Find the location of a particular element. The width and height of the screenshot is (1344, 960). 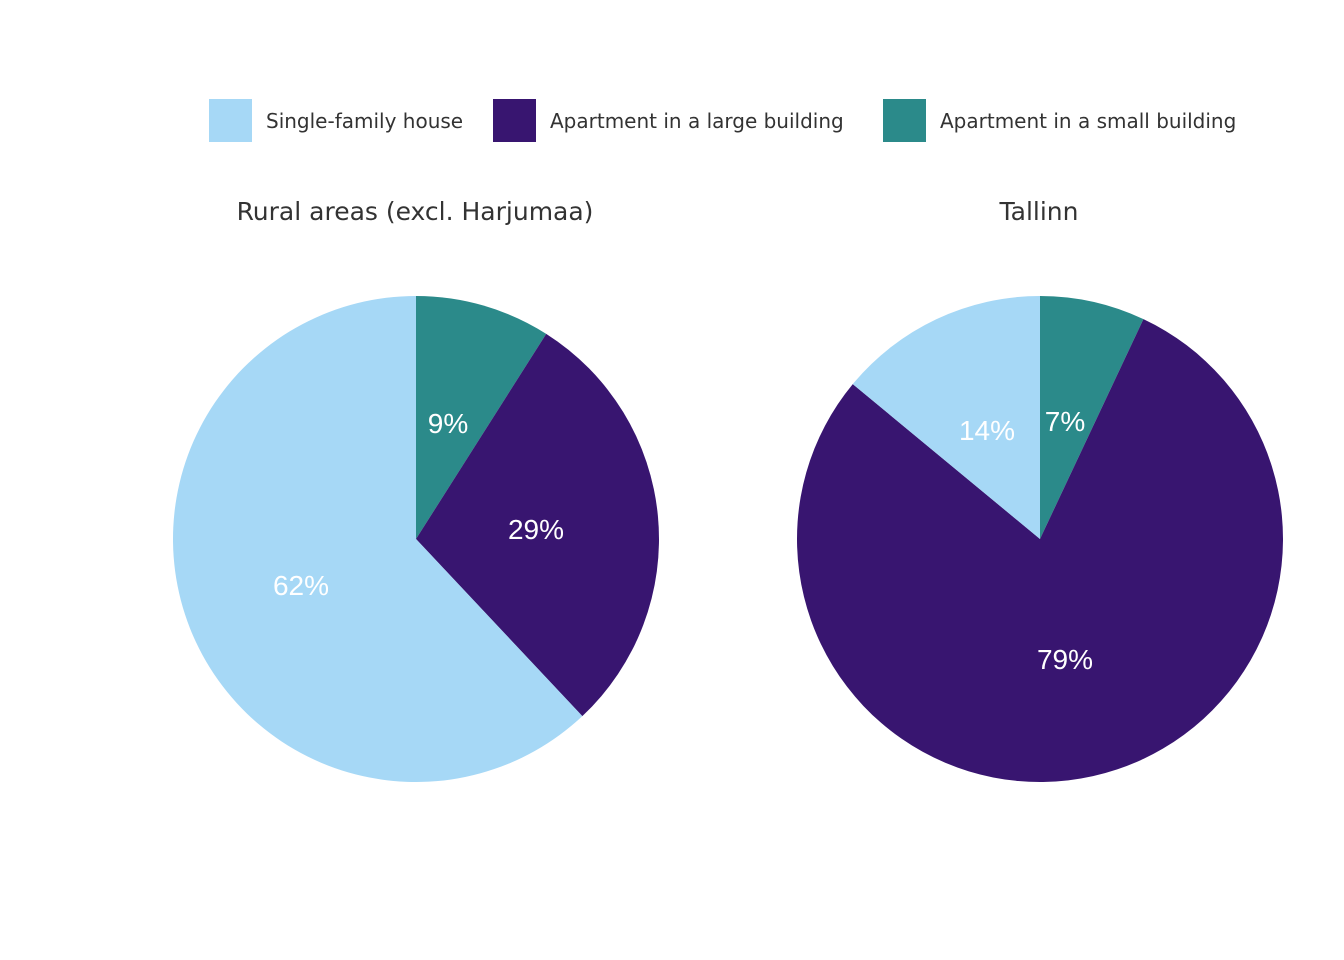

slice-label: 14% is located at coordinates (987, 430).